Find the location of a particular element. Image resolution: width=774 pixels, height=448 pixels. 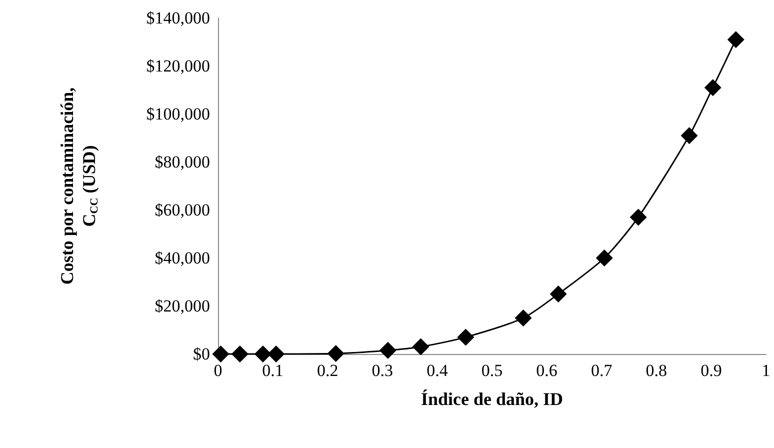

x-tick-label: 0.5 is located at coordinates (492, 370).